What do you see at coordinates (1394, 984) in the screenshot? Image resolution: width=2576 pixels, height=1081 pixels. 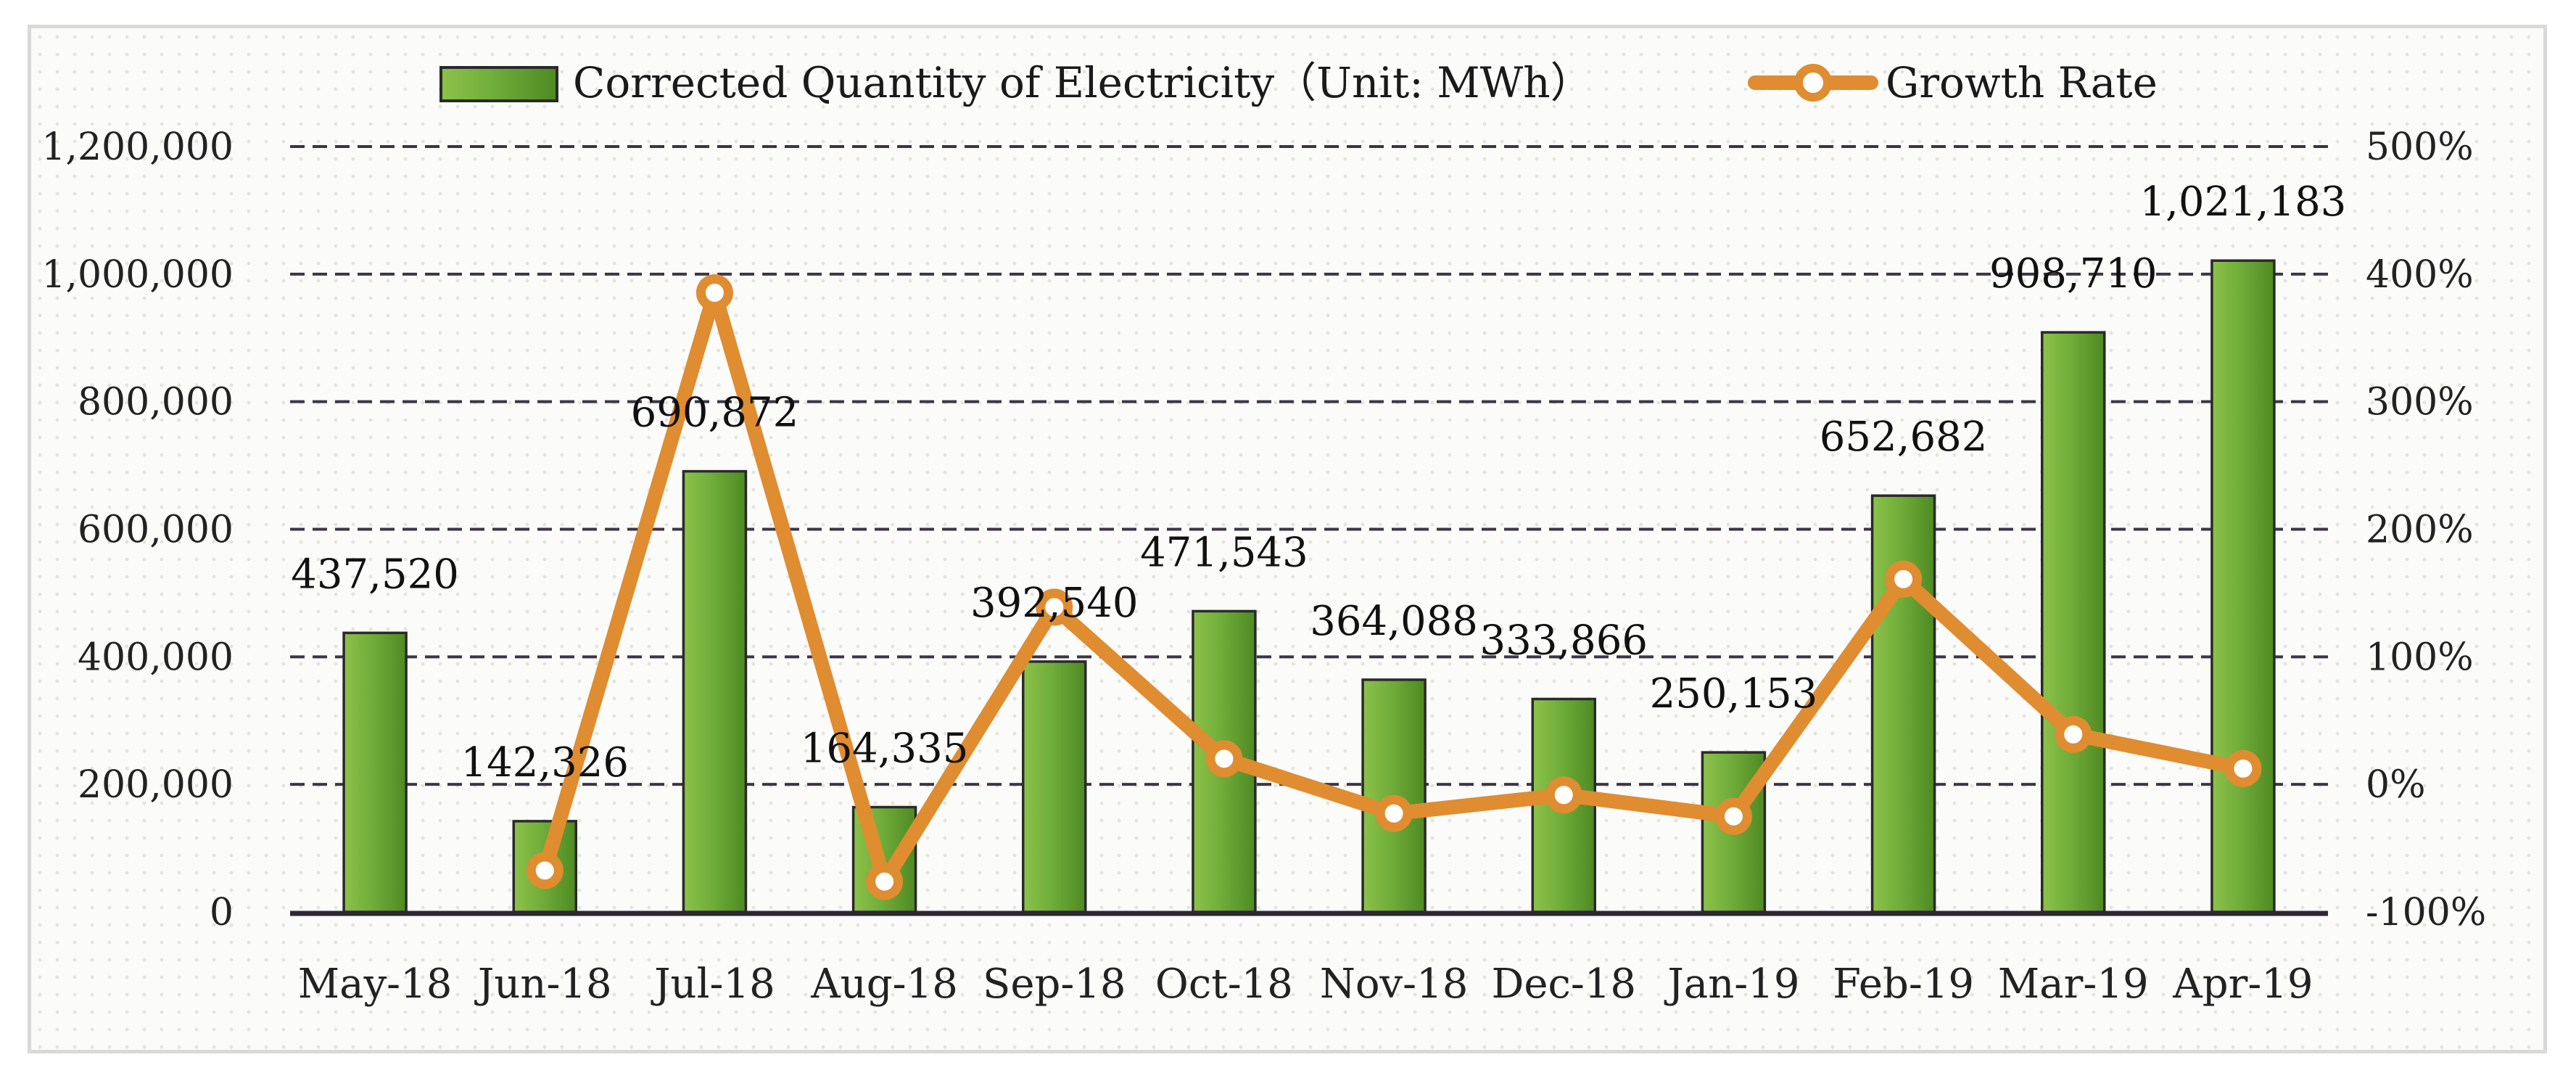 I see `x-axis-tick-label: Nov-18` at bounding box center [1394, 984].